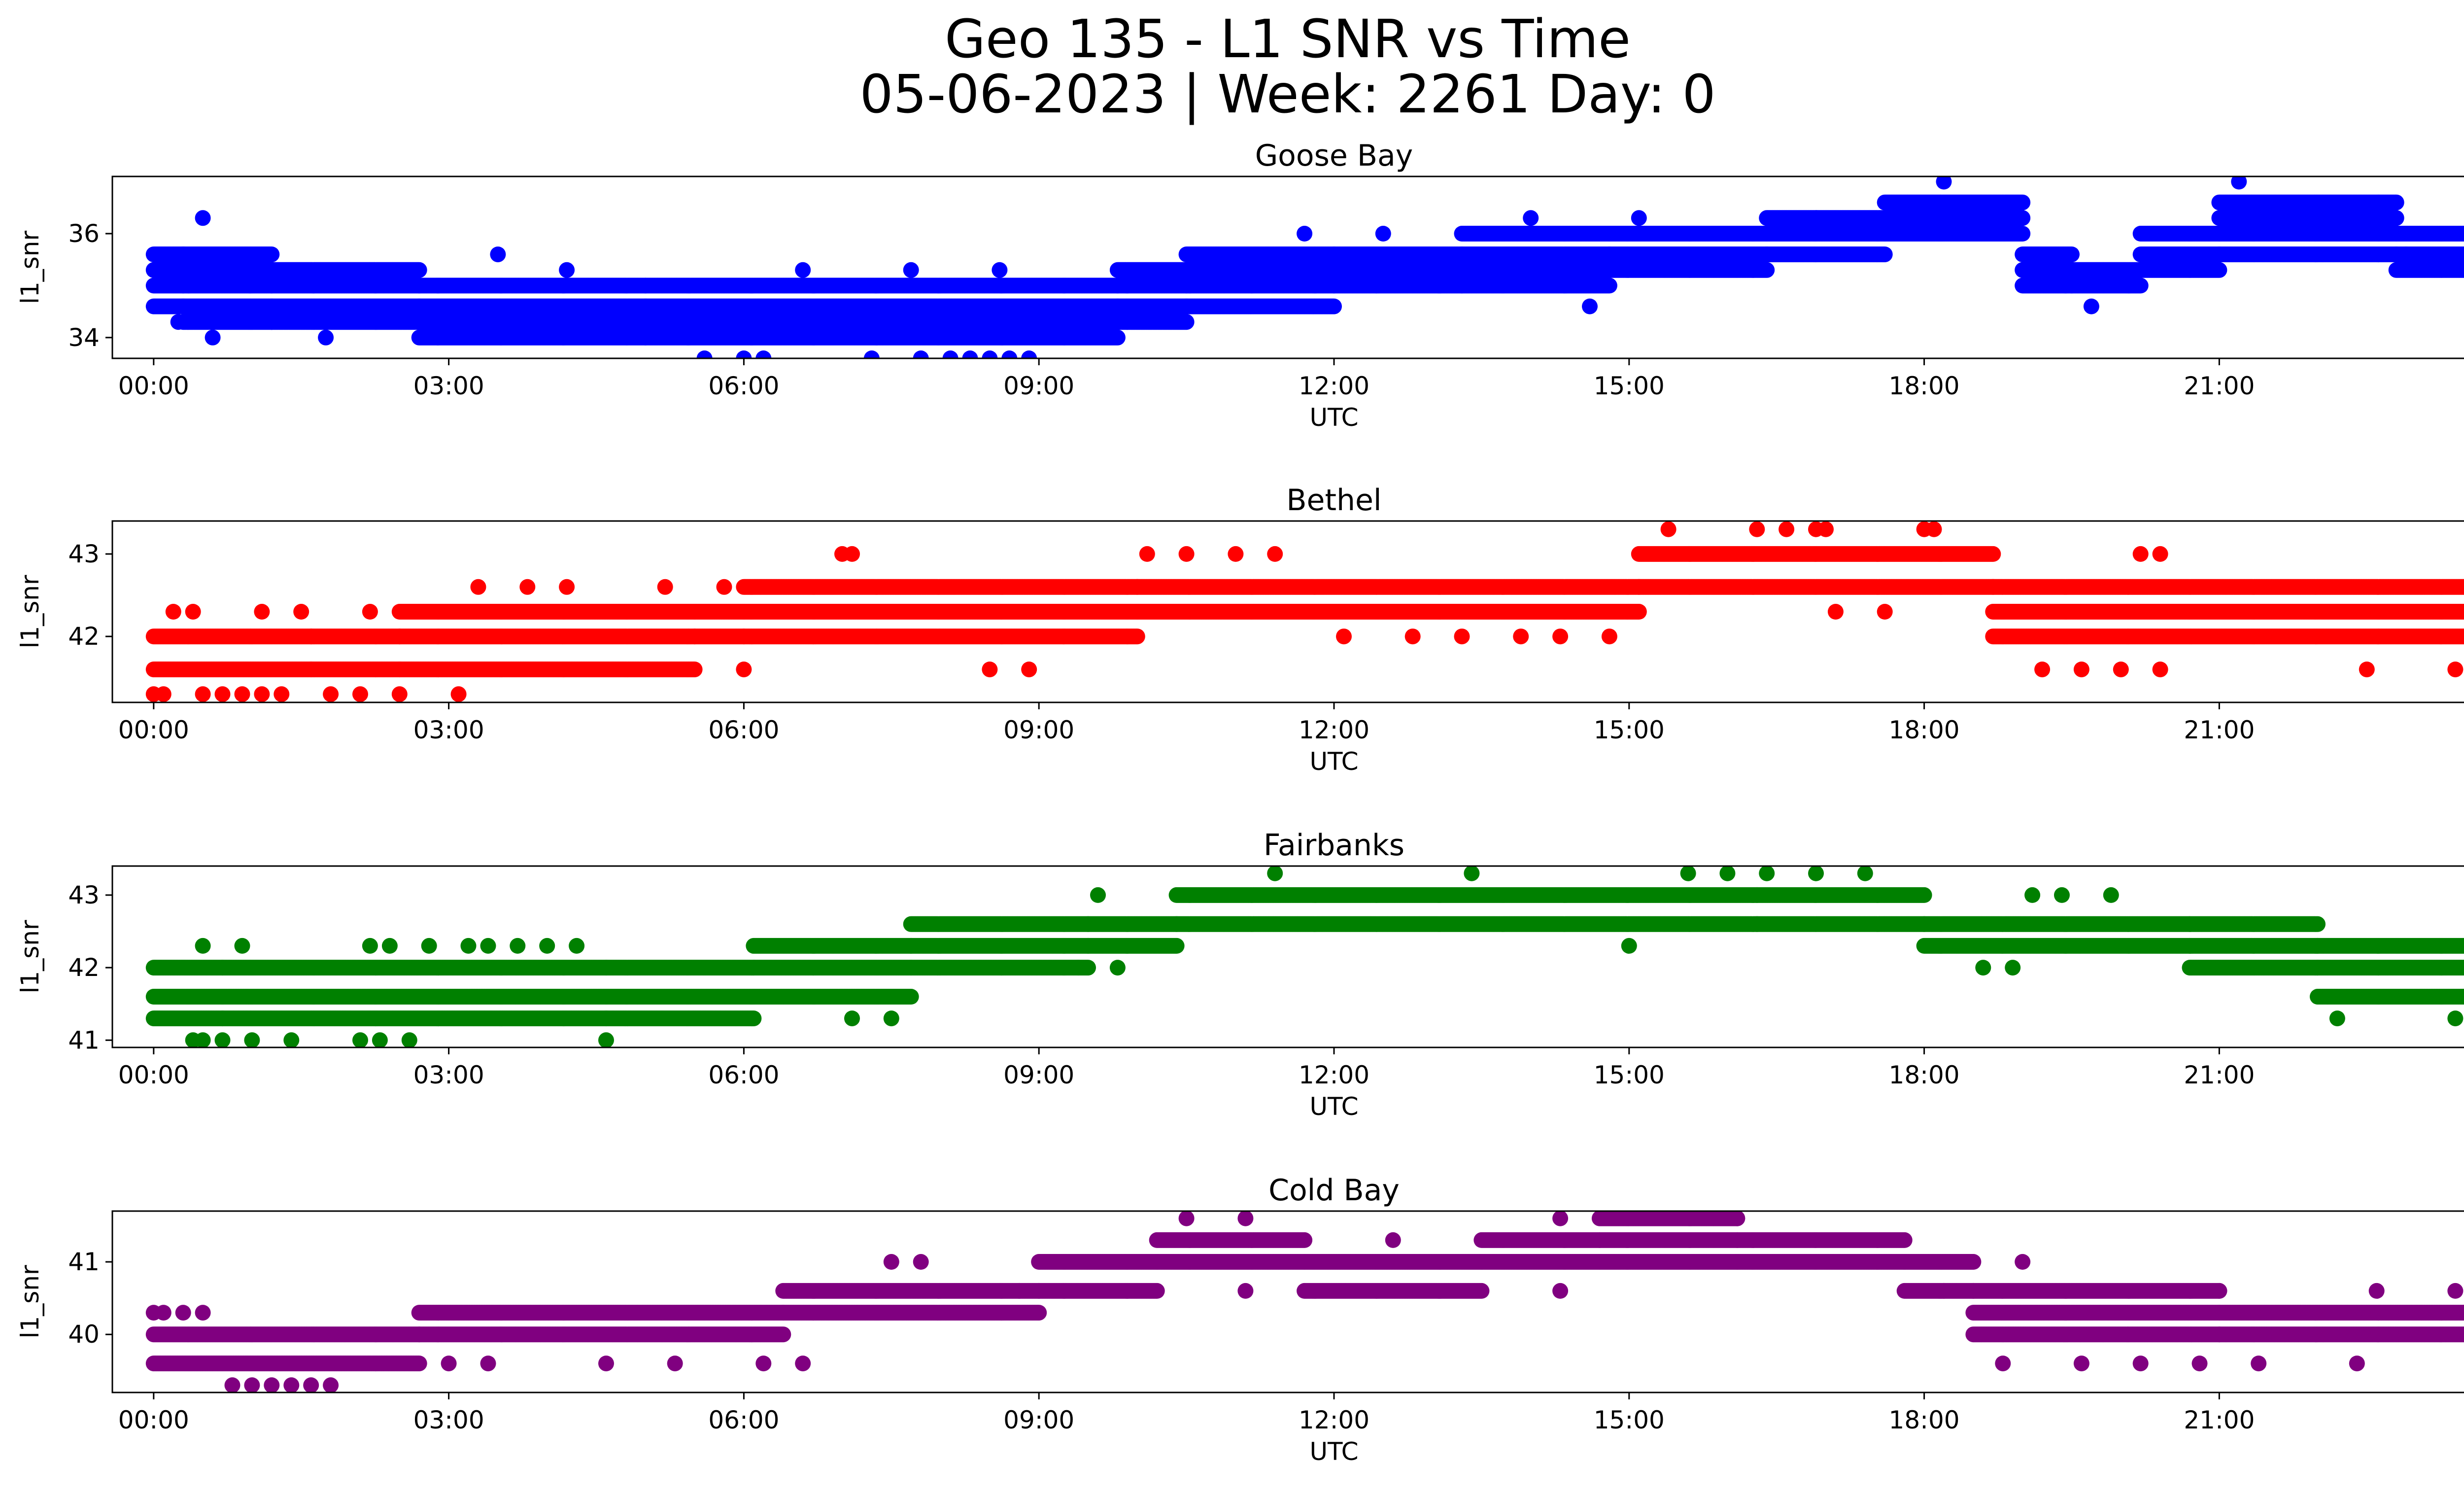  Describe the element at coordinates (1304, 267) in the screenshot. I see `data-series` at that location.